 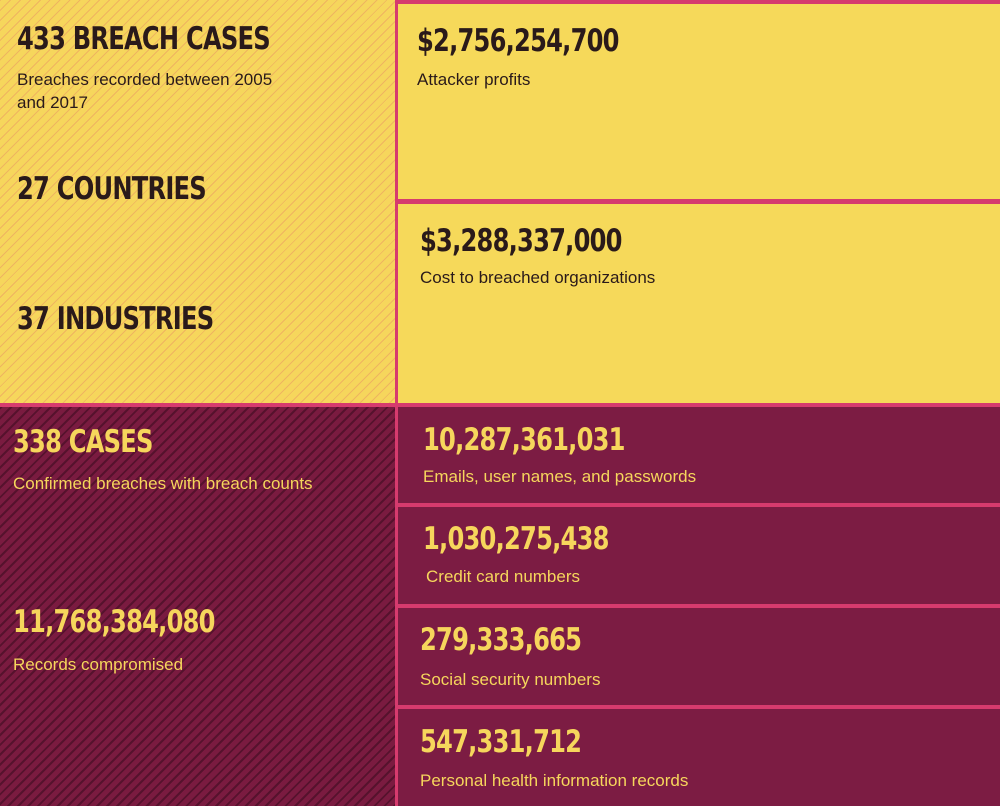 What do you see at coordinates (521, 241) in the screenshot?
I see `breach-cost-value: $3,288,337,000` at bounding box center [521, 241].